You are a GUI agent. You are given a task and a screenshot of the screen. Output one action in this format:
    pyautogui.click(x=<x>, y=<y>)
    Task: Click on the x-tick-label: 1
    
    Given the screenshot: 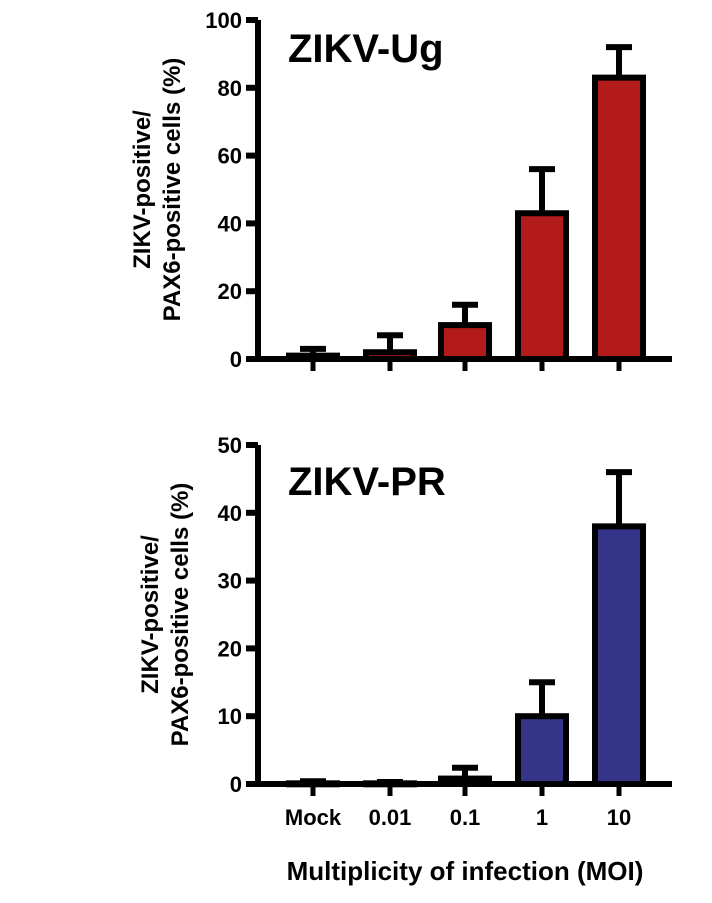 What is the action you would take?
    pyautogui.click(x=542, y=817)
    